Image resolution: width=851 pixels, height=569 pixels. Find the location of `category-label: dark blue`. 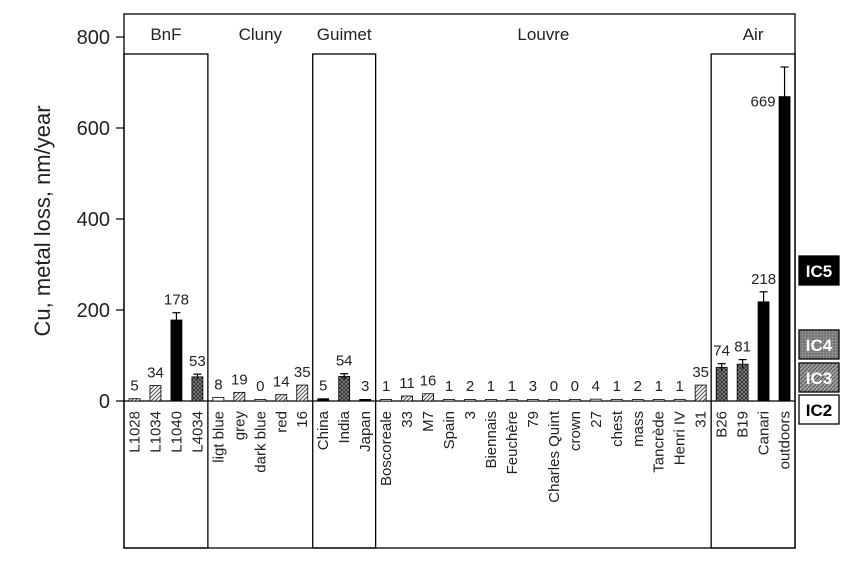

category-label: dark blue is located at coordinates (260, 442).